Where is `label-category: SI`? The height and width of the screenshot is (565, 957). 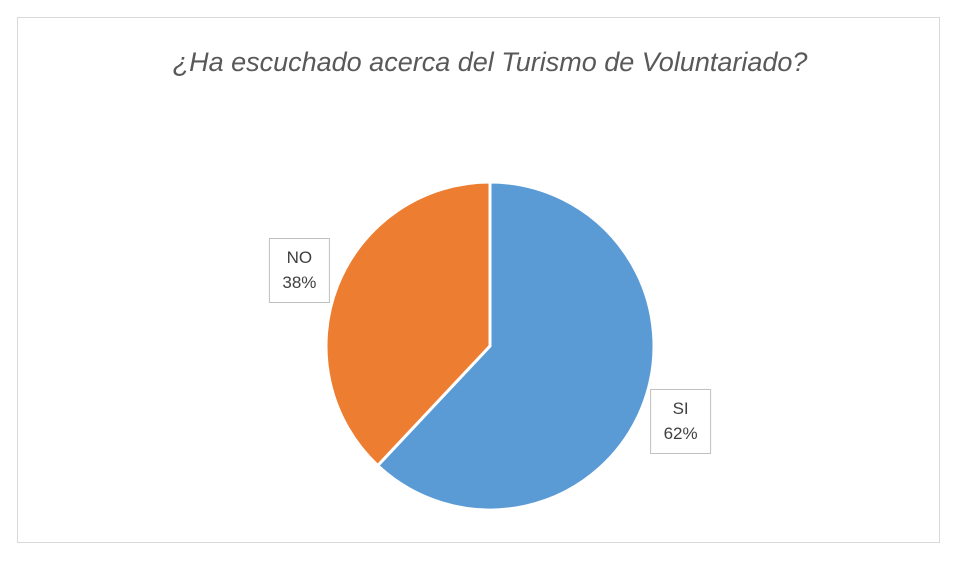
label-category: SI is located at coordinates (681, 408).